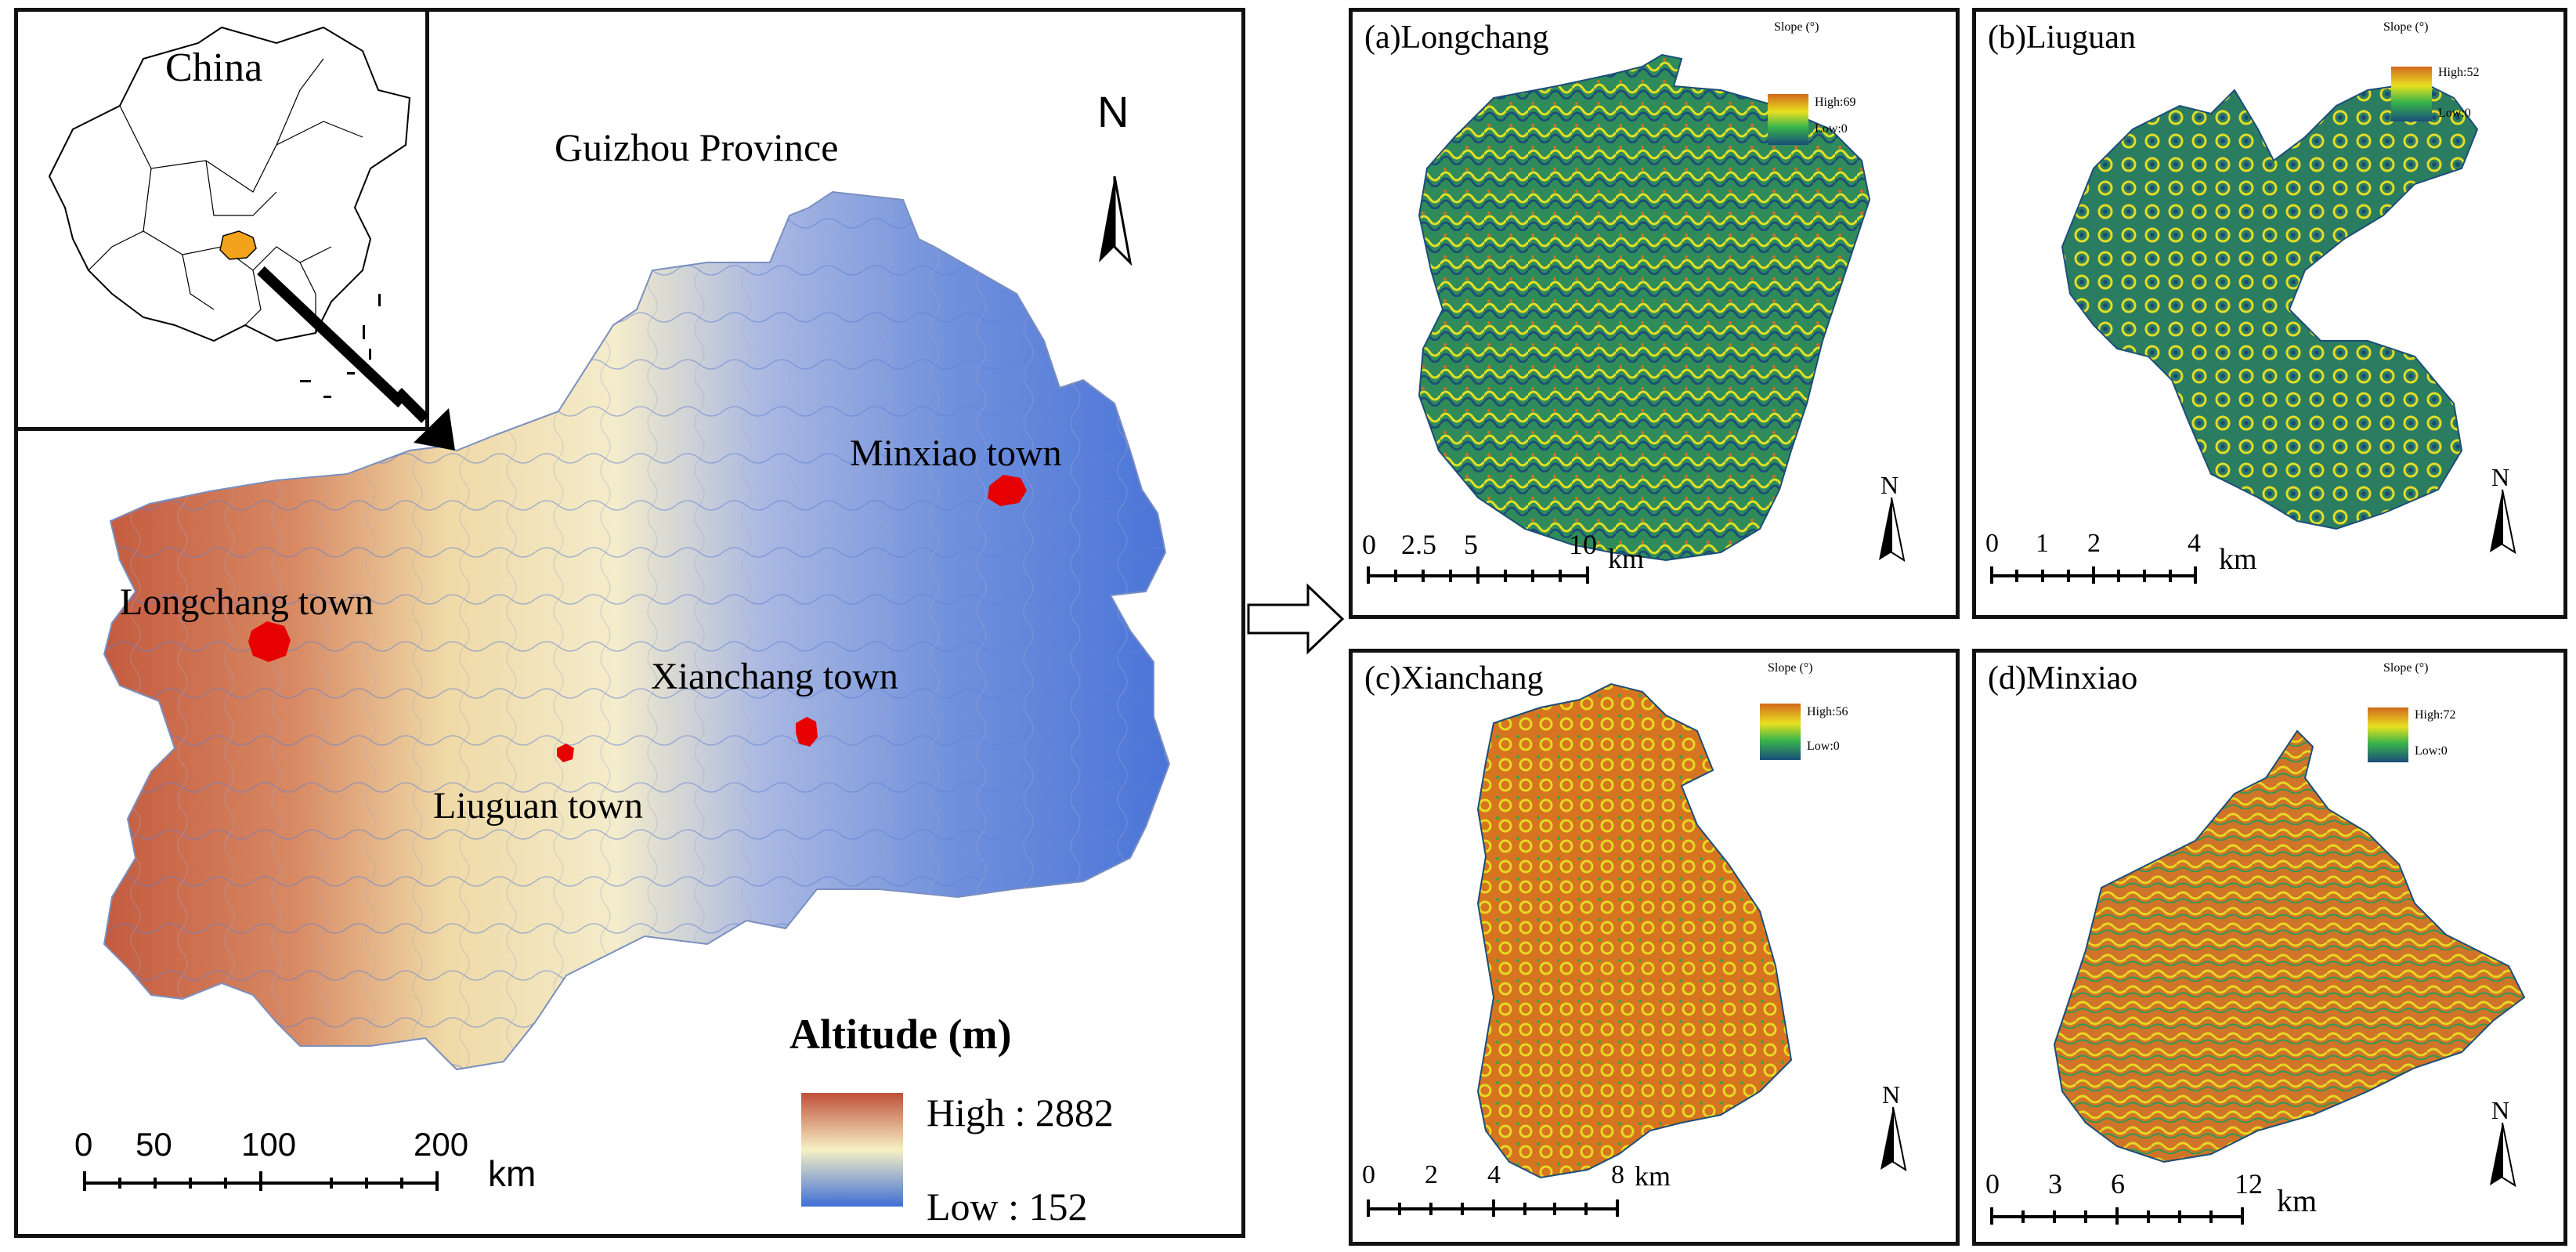  What do you see at coordinates (2435, 715) in the screenshot?
I see `panel-d-high: High:72` at bounding box center [2435, 715].